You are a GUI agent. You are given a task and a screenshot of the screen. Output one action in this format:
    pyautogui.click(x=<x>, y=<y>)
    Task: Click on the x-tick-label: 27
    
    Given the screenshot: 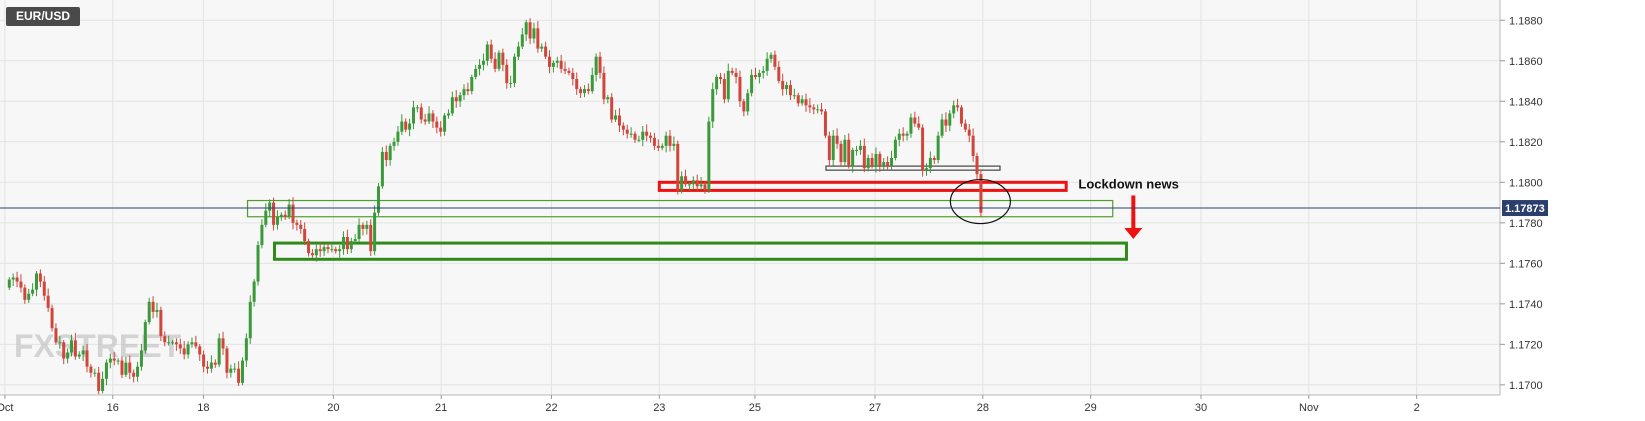 What is the action you would take?
    pyautogui.click(x=875, y=408)
    